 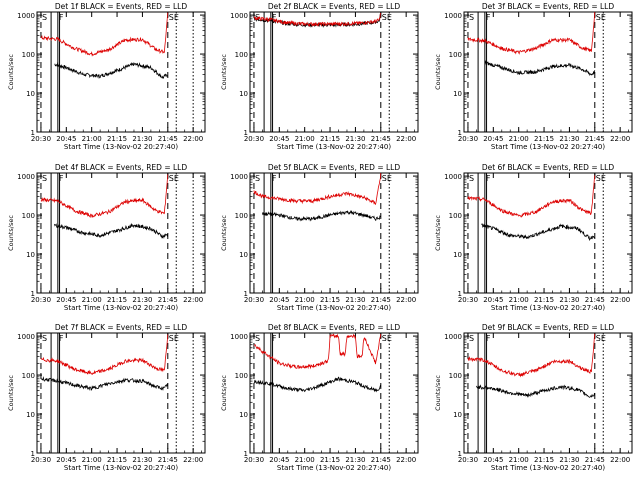 What do you see at coordinates (334, 327) in the screenshot?
I see `panel-title: Det 8f BLACK = Events, RED = LLD` at bounding box center [334, 327].